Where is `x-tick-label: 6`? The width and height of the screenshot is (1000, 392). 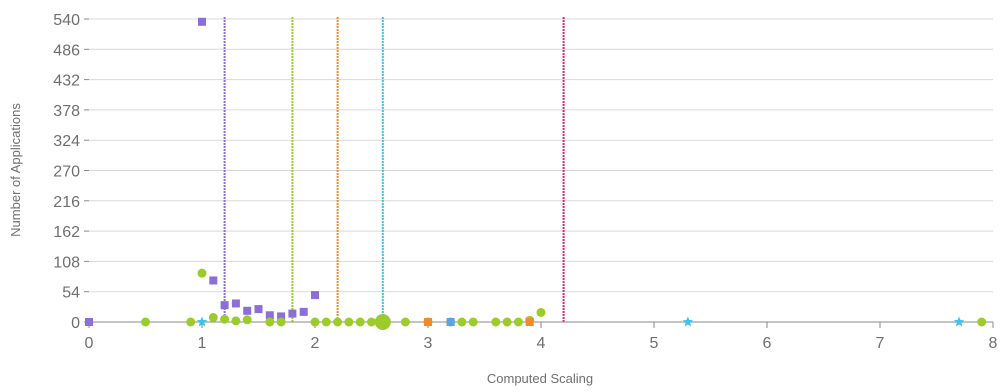 x-tick-label: 6 is located at coordinates (767, 343).